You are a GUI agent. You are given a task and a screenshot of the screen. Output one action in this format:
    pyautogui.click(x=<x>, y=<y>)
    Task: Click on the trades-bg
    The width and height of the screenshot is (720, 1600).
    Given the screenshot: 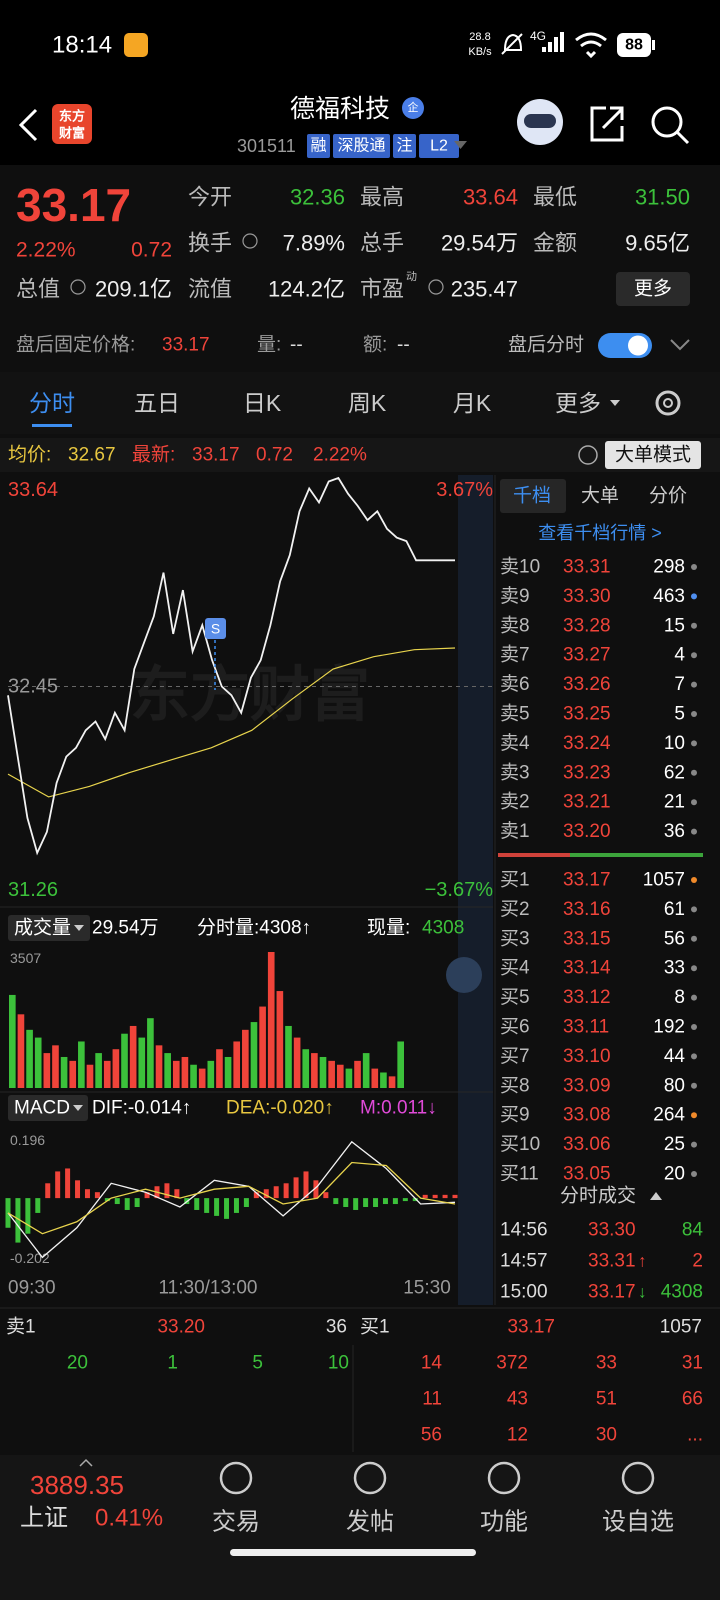 What is the action you would take?
    pyautogui.click(x=608, y=1243)
    